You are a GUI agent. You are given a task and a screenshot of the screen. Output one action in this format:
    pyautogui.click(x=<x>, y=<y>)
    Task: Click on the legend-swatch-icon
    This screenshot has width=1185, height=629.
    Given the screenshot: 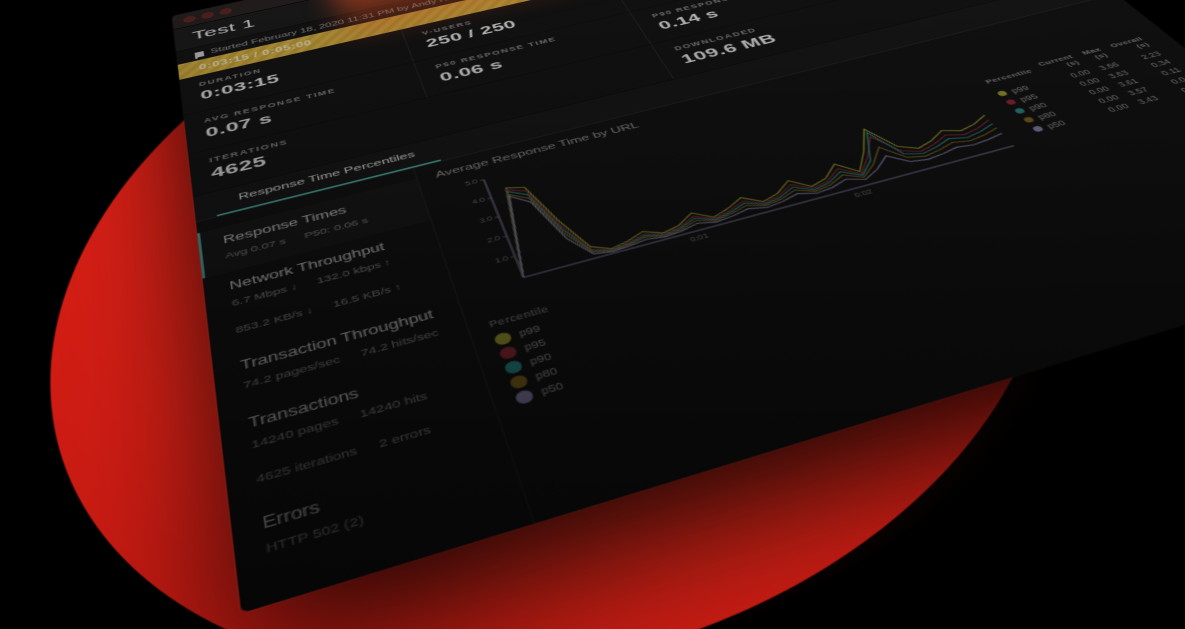 What is the action you would take?
    pyautogui.click(x=524, y=396)
    